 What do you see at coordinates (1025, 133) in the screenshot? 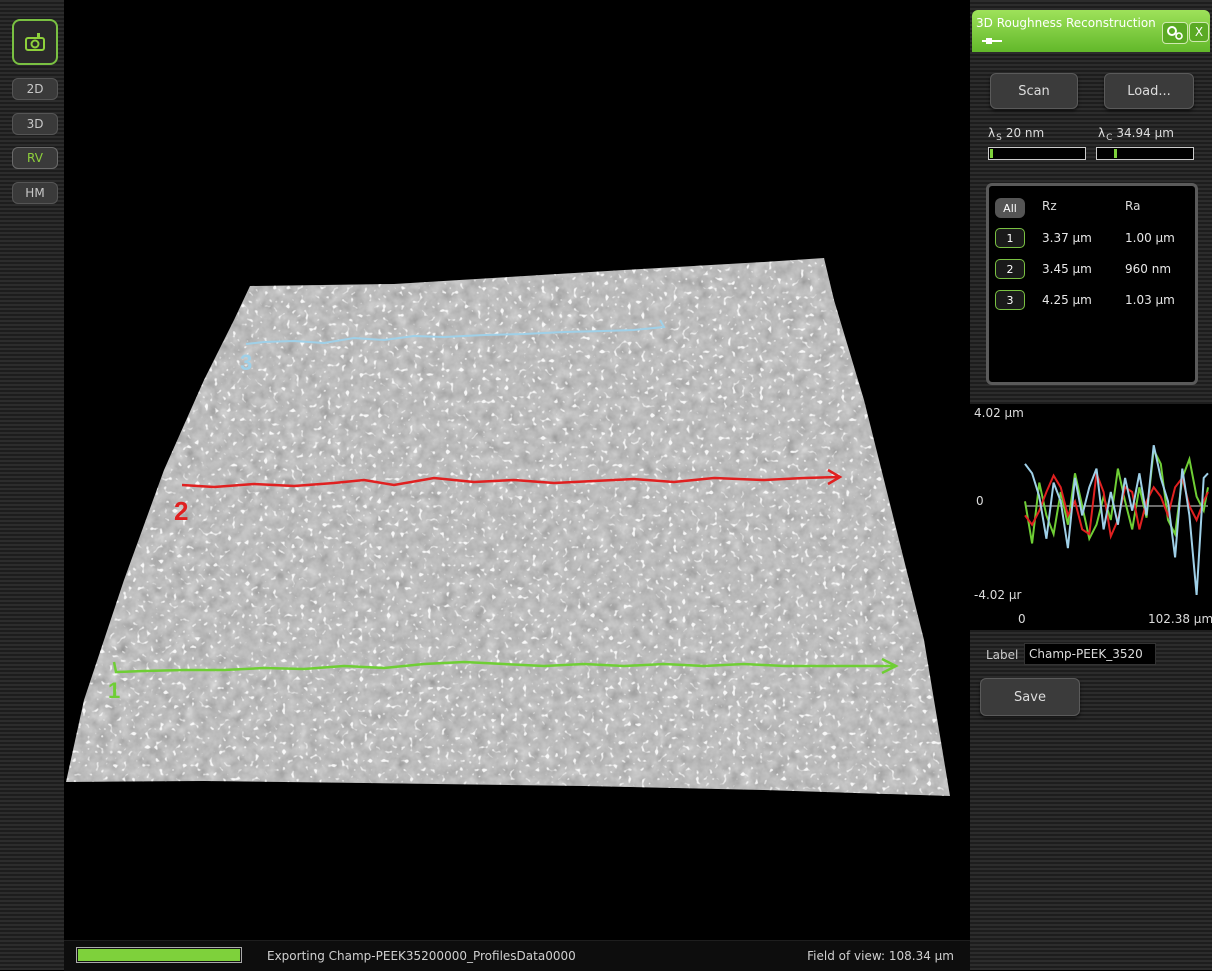
I see `lambda-s-value: 20 nm` at bounding box center [1025, 133].